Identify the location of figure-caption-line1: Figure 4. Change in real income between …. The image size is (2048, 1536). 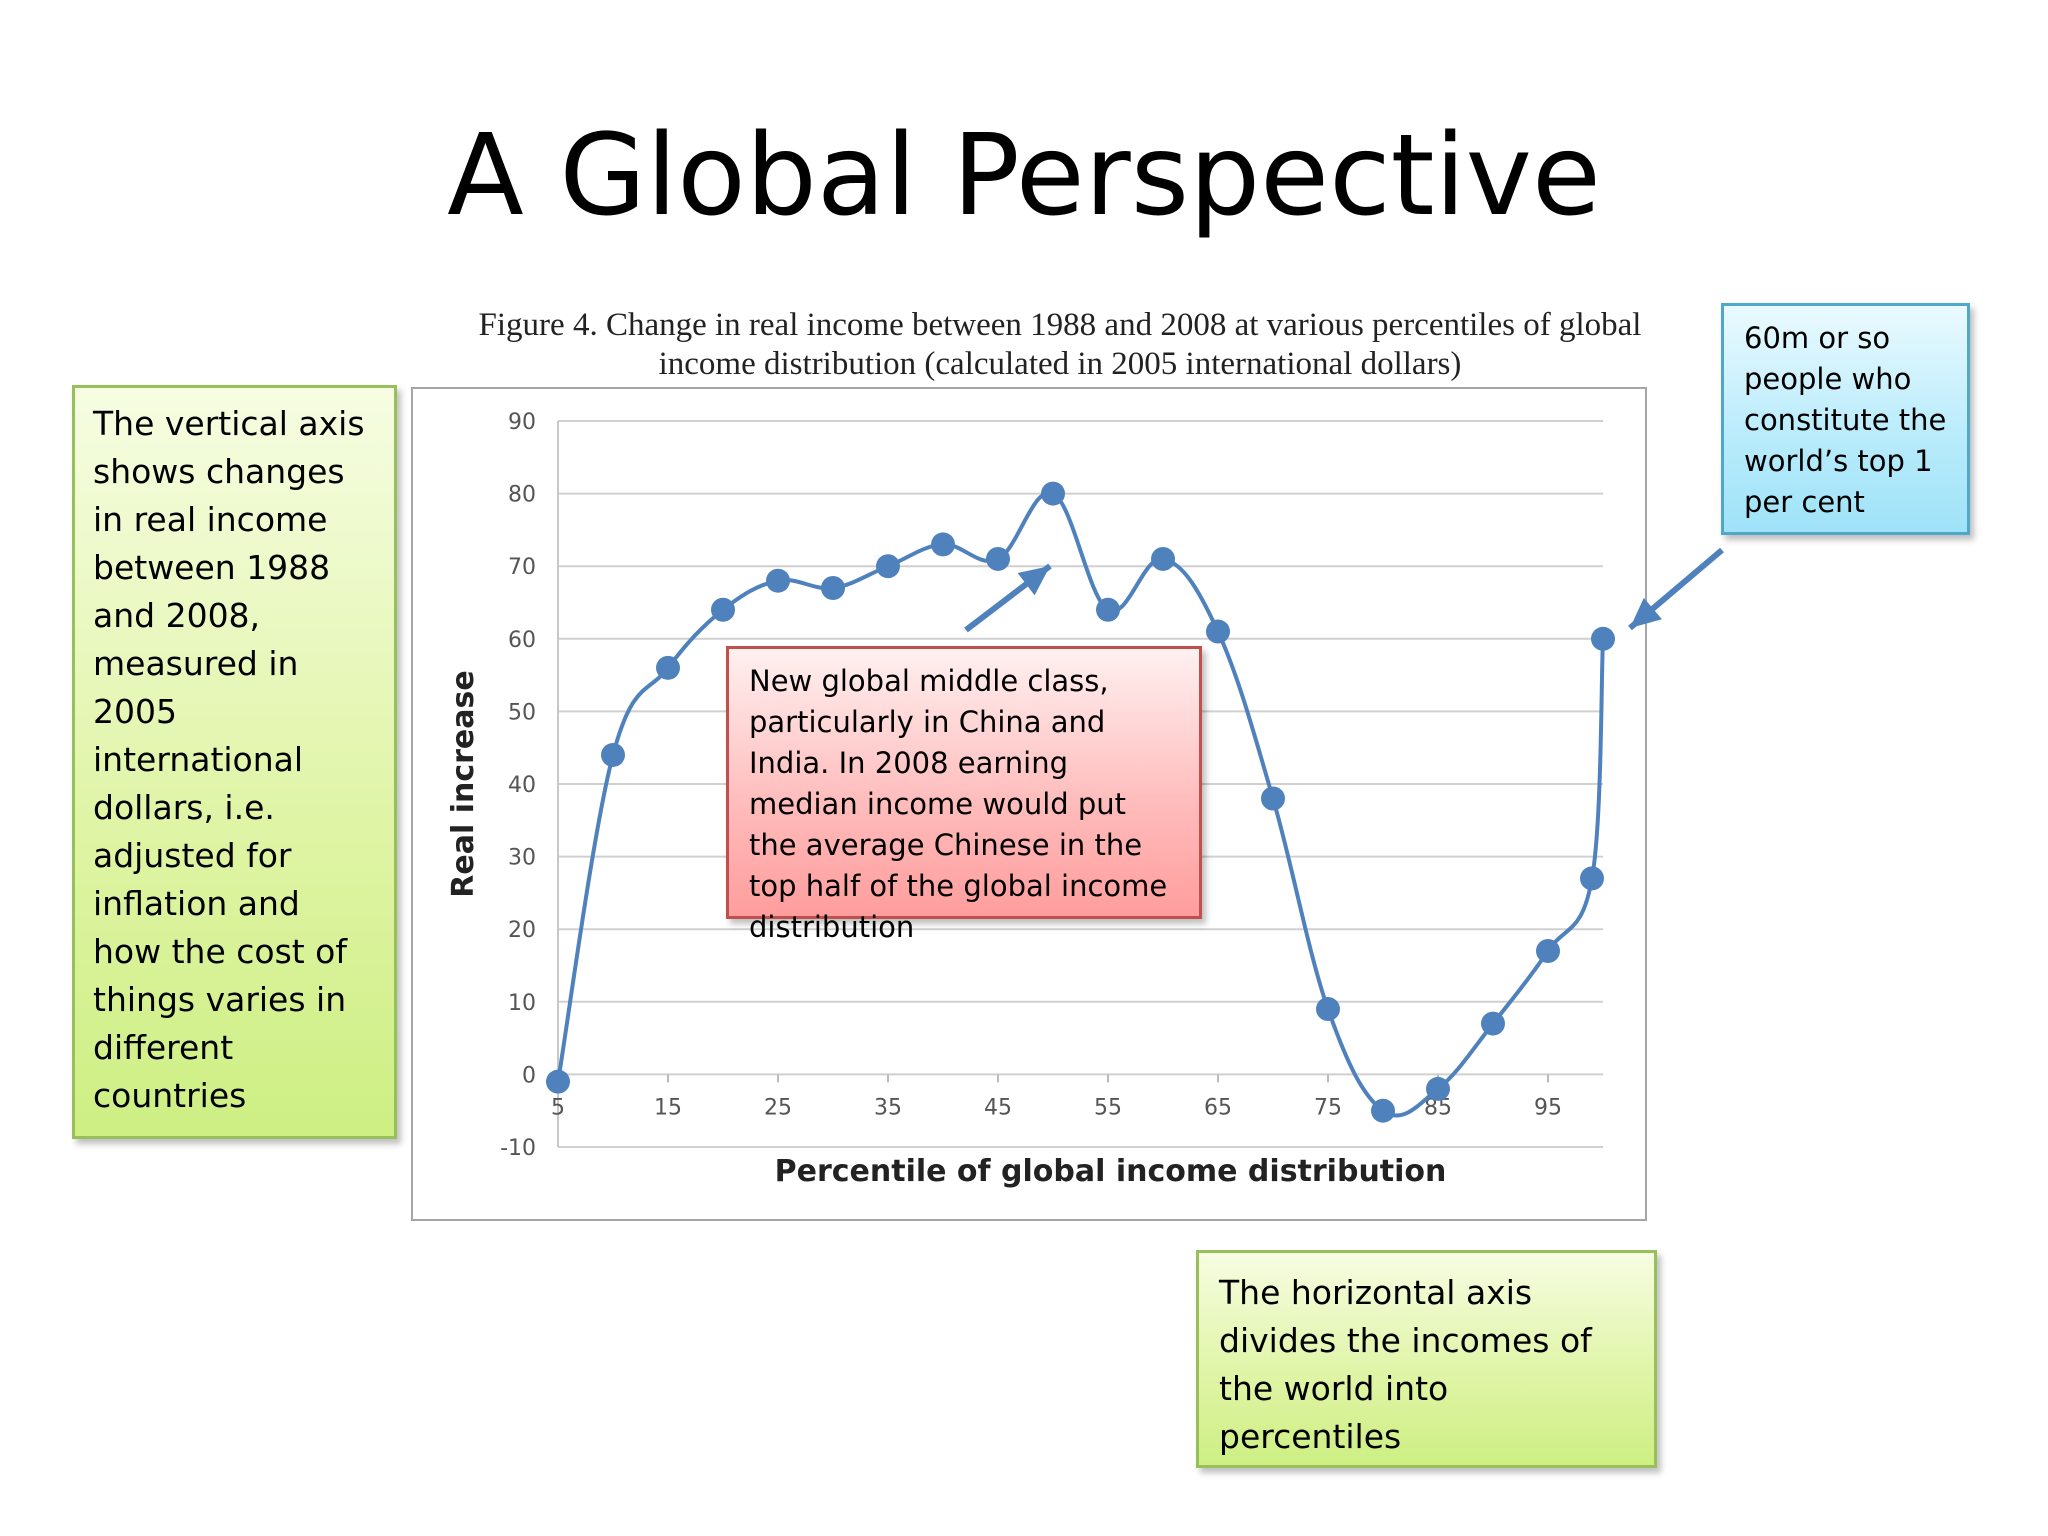
(1060, 325).